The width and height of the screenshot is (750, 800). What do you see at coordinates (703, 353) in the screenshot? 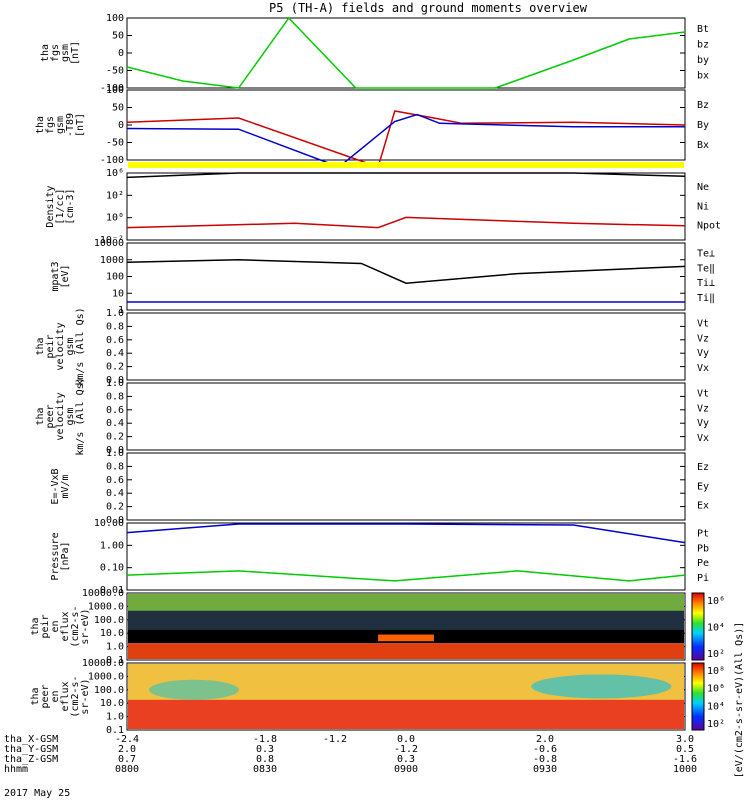
I see `legend-Vy: Vy` at bounding box center [703, 353].